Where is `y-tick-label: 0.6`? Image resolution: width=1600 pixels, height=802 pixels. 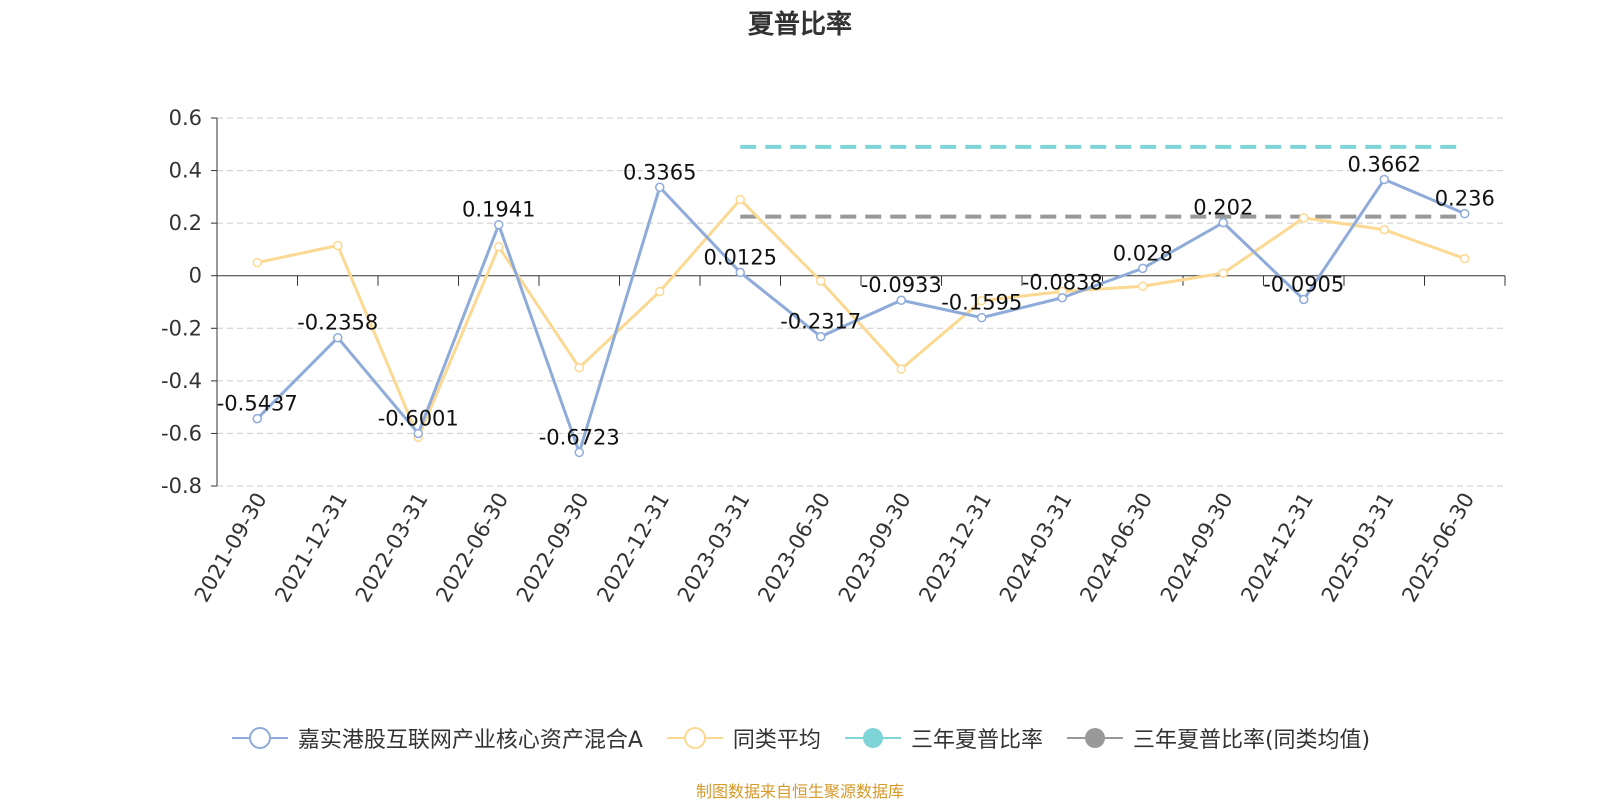
y-tick-label: 0.6 is located at coordinates (185, 118).